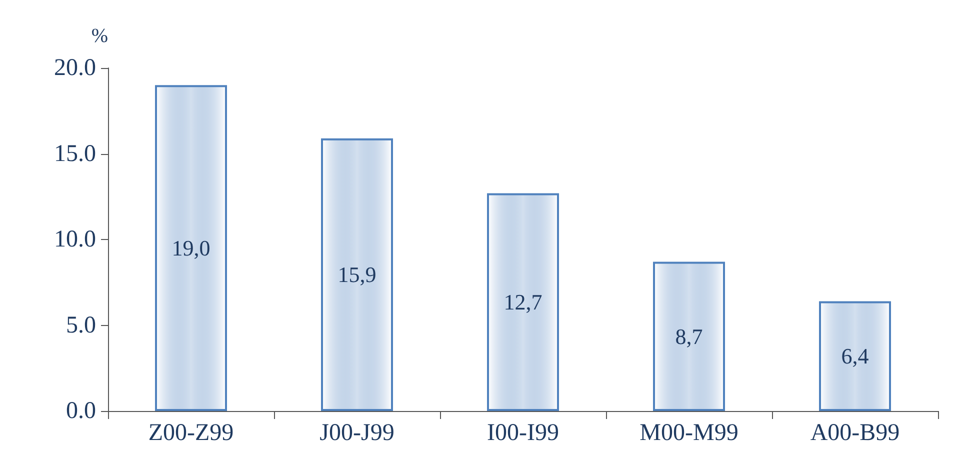 Image resolution: width=969 pixels, height=472 pixels. I want to click on x-tick-label: A00-B99, so click(855, 433).